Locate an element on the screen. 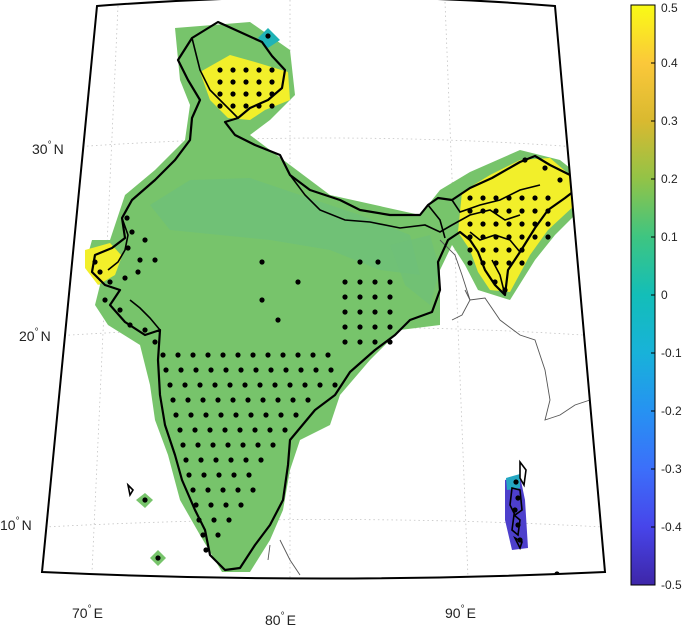 The height and width of the screenshot is (626, 685). lon-label-80: 80° E is located at coordinates (280, 618).